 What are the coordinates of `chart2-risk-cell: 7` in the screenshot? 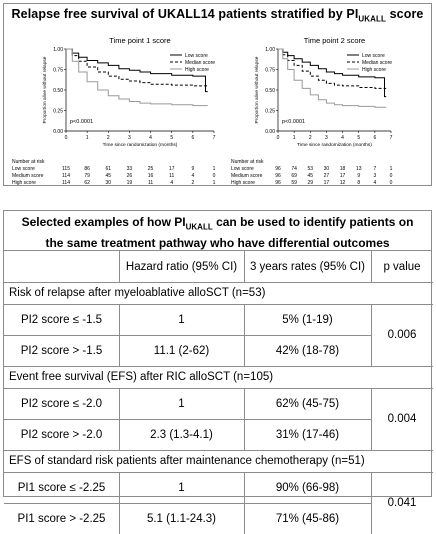 It's located at (374, 169).